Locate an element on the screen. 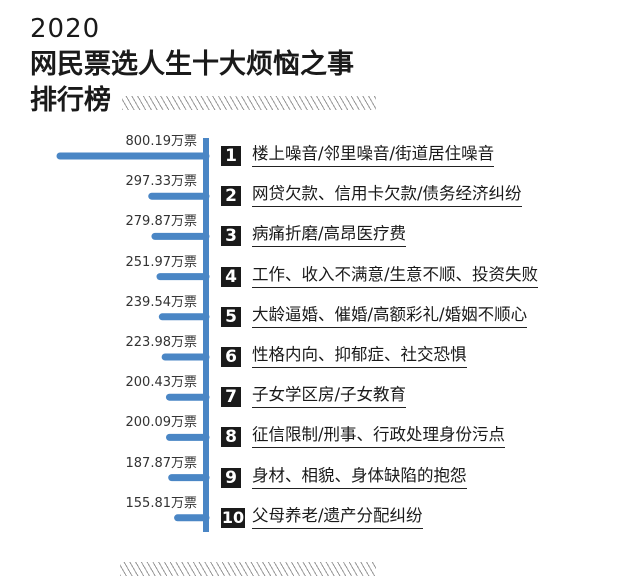 The image size is (642, 576). category-label-1: 楼上噪音/邻里噪音/街道居住噪音 is located at coordinates (373, 155).